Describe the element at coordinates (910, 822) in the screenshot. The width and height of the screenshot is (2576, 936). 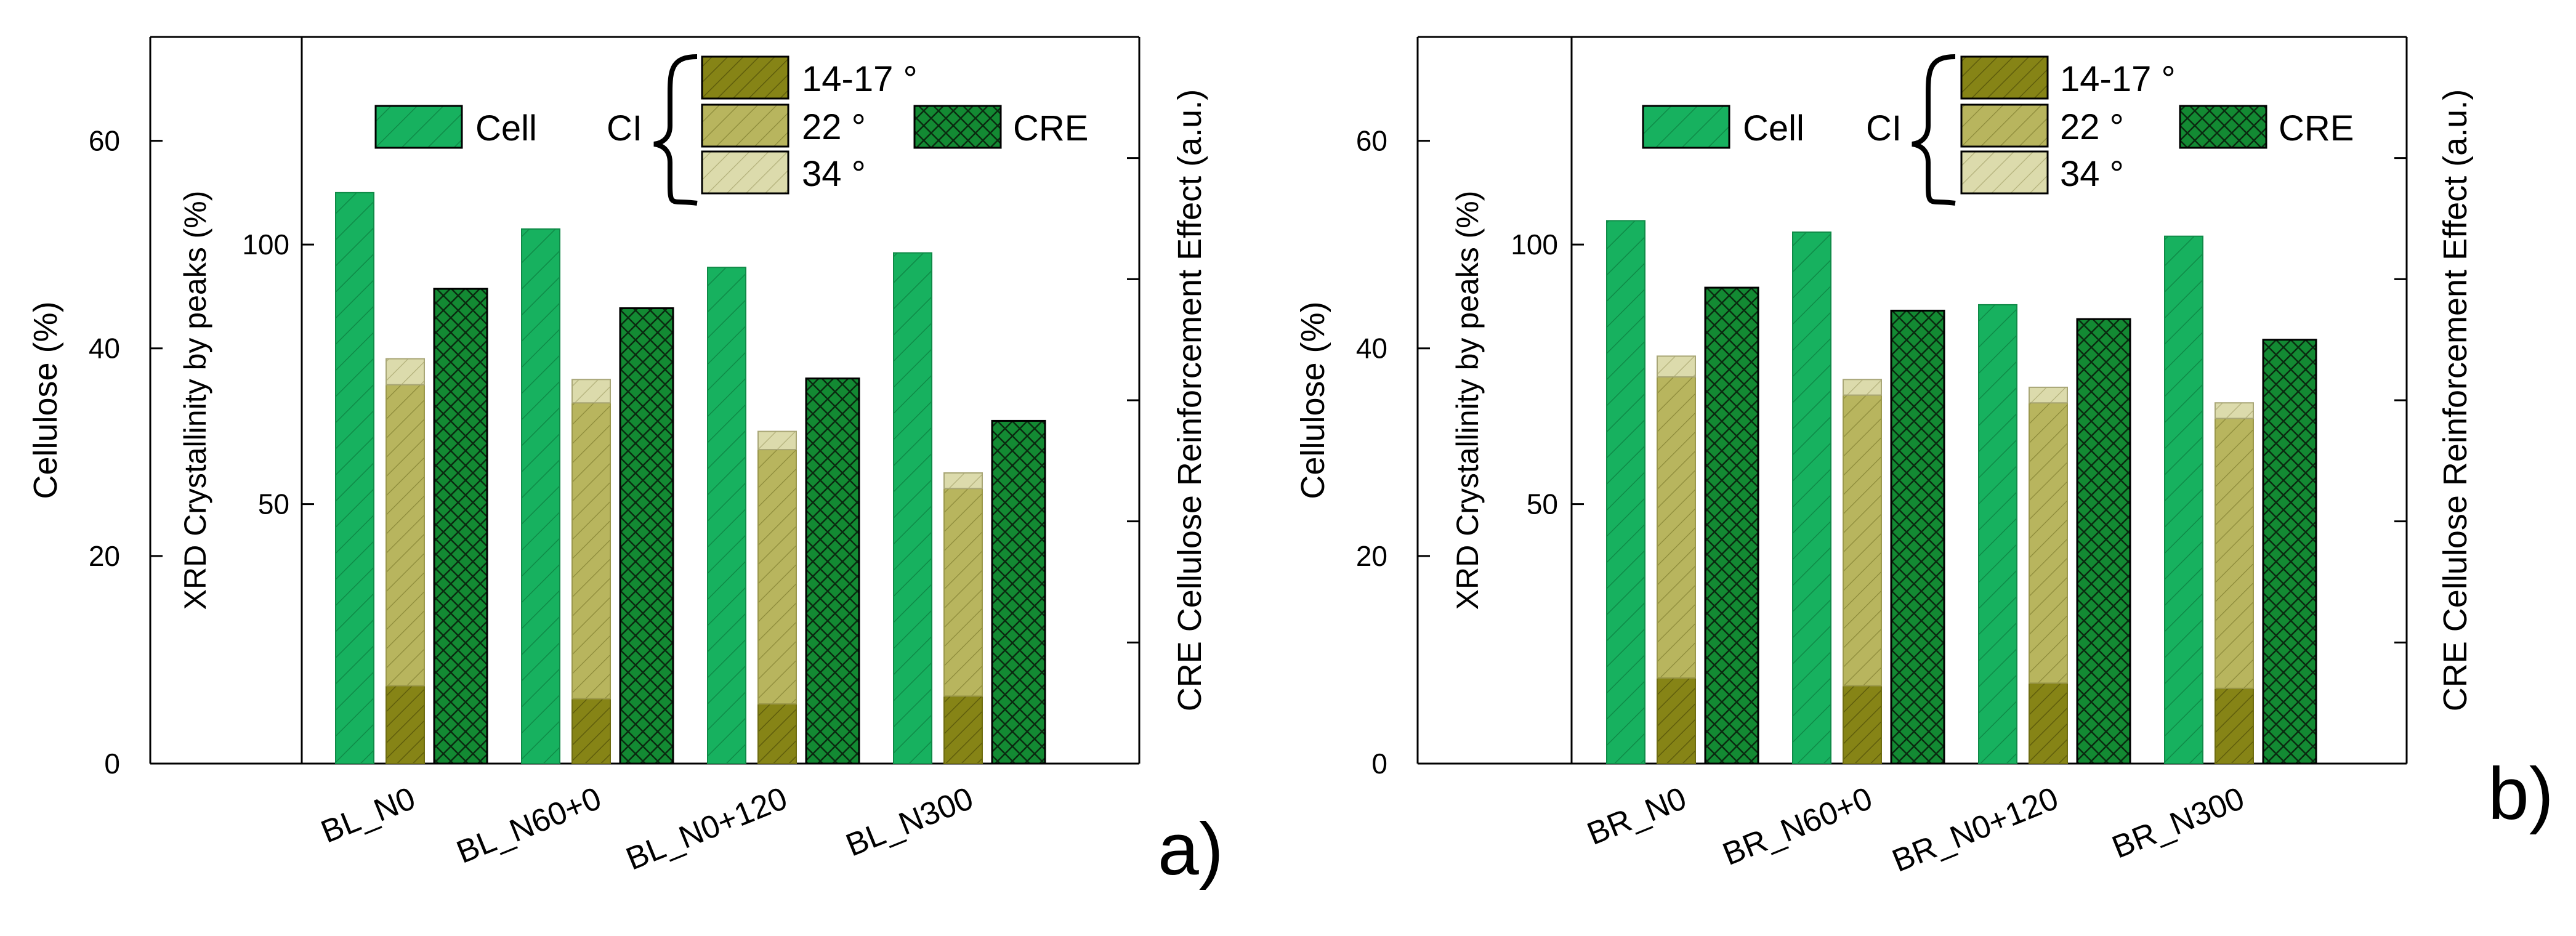
I see `x-tick-label: BL_N300` at that location.